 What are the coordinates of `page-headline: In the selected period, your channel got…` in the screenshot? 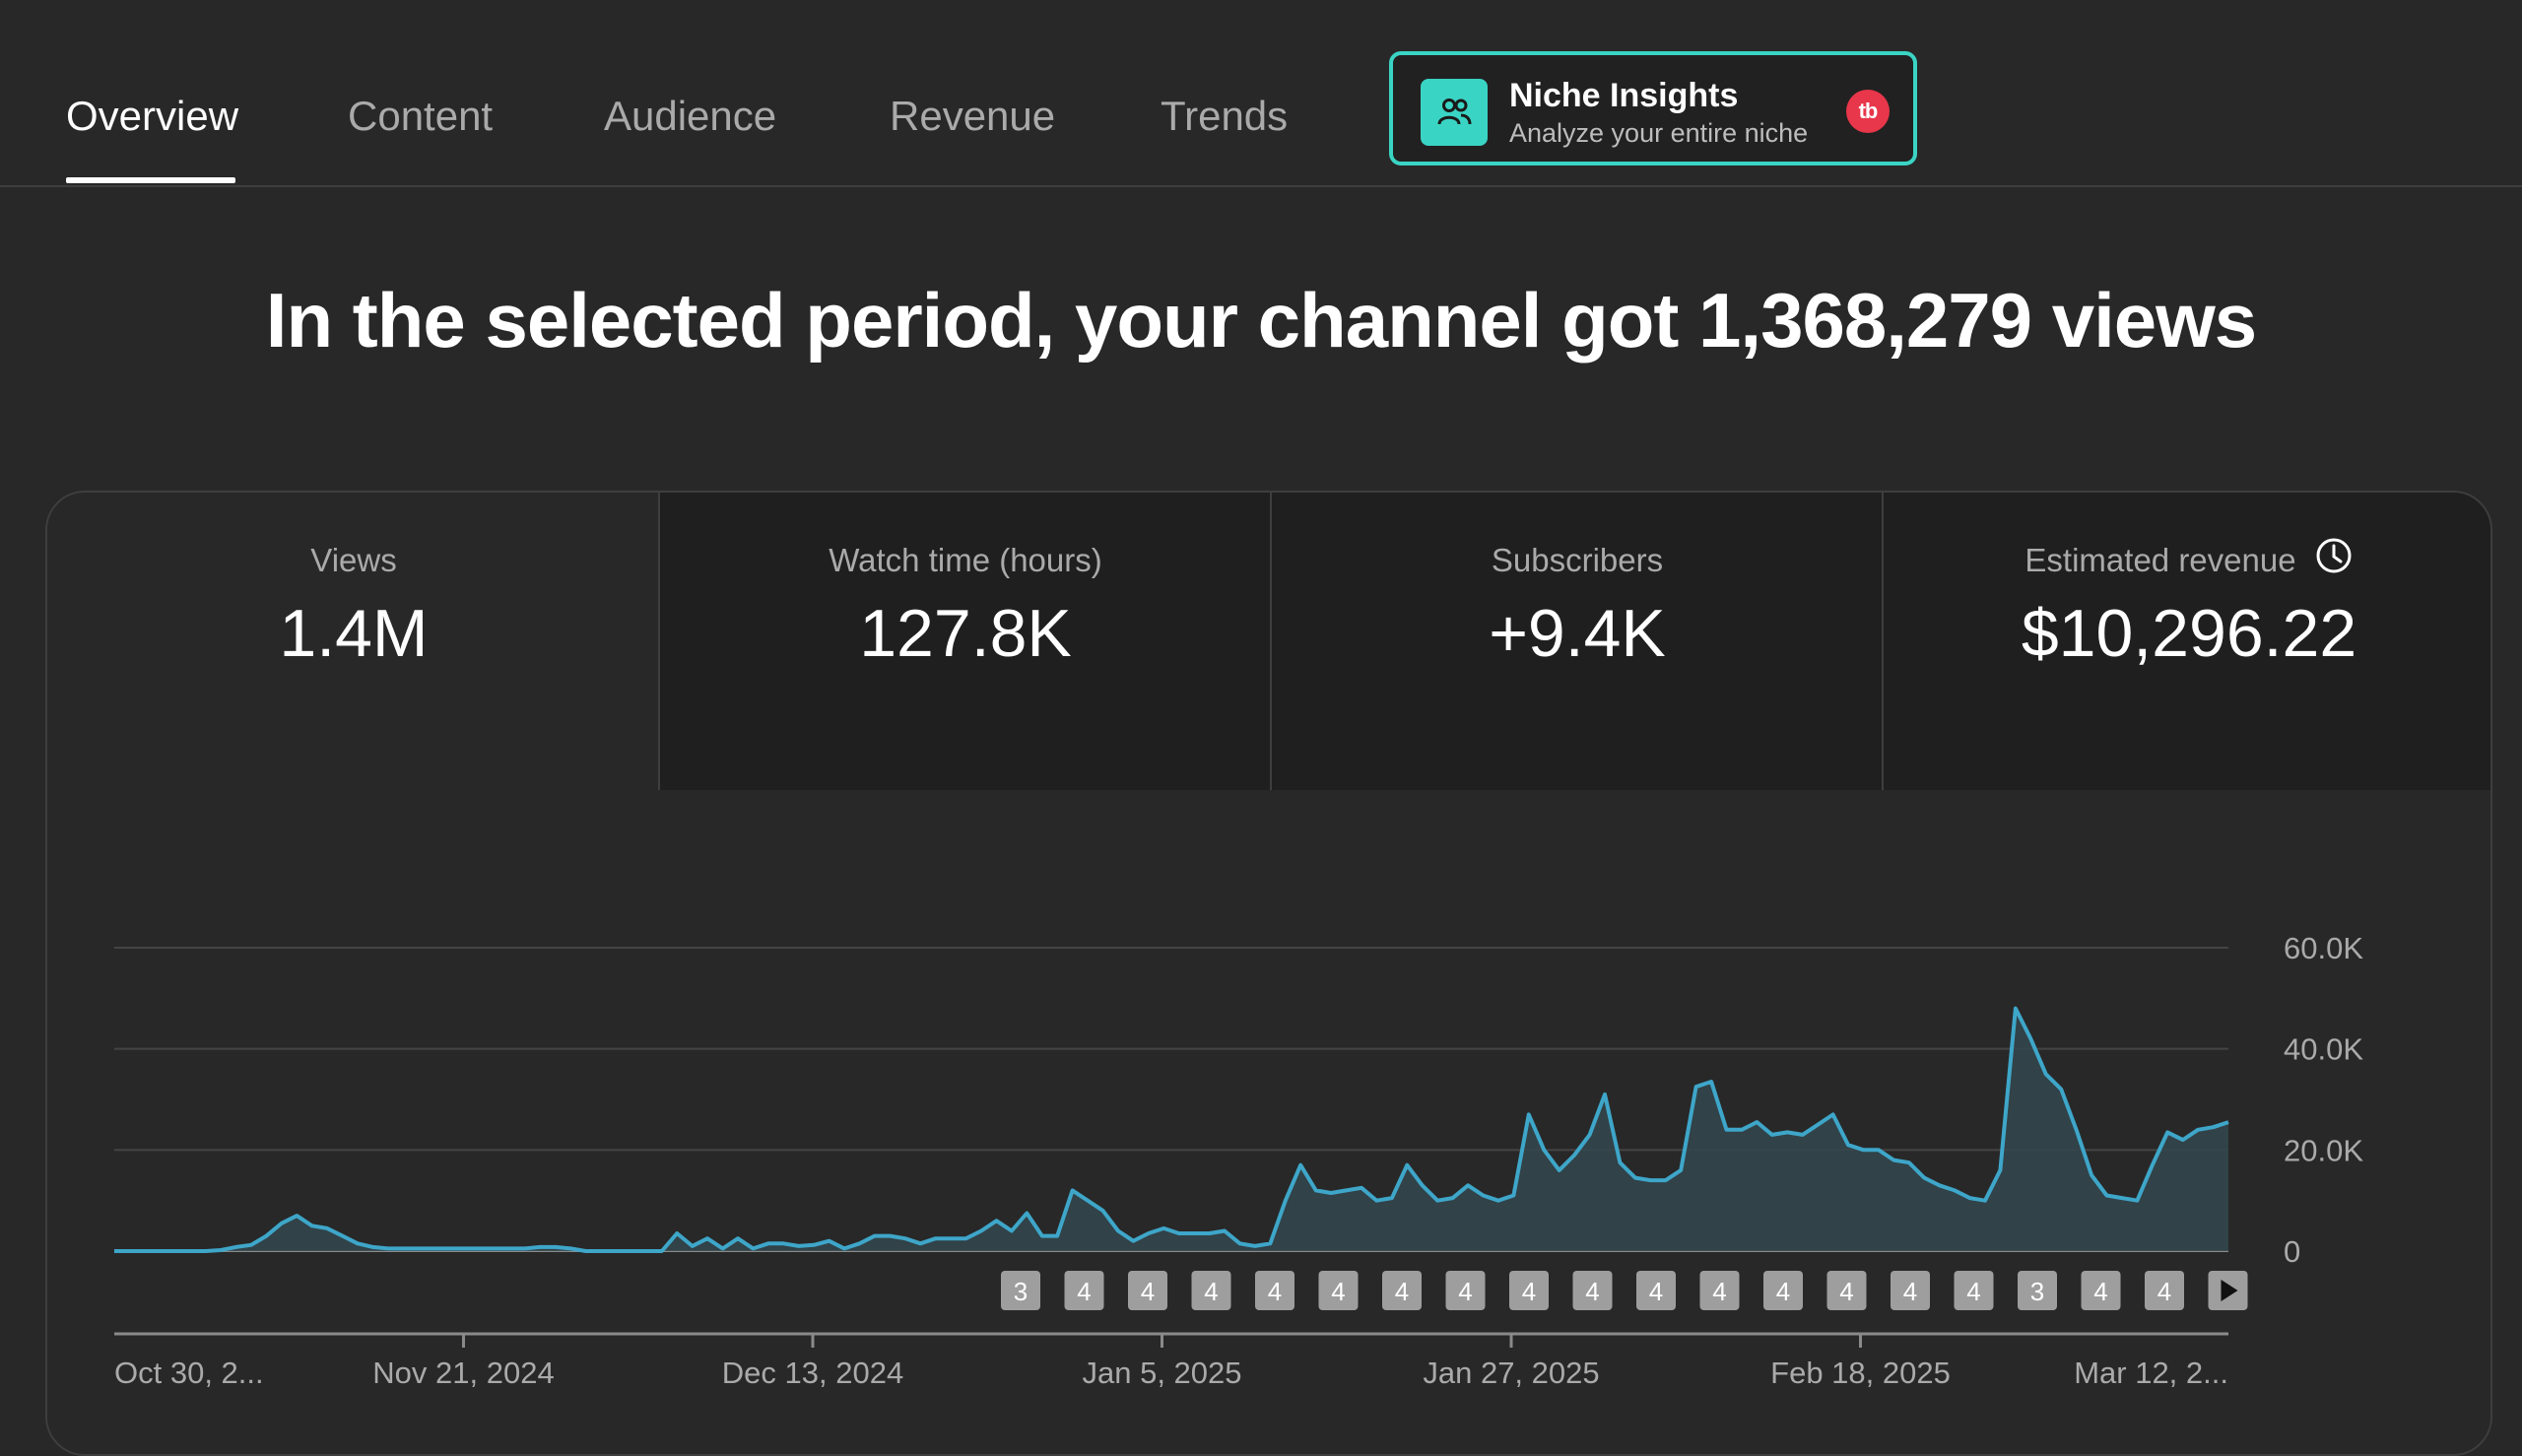 It's located at (1261, 320).